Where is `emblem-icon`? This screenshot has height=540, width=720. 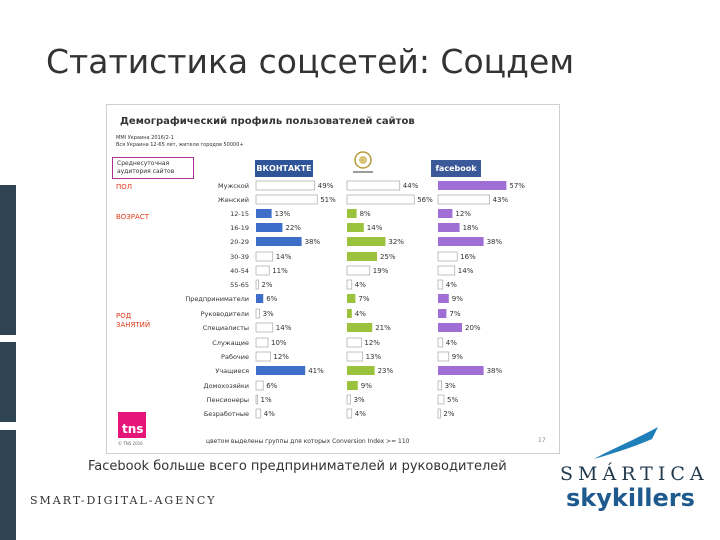
emblem-icon is located at coordinates (363, 162).